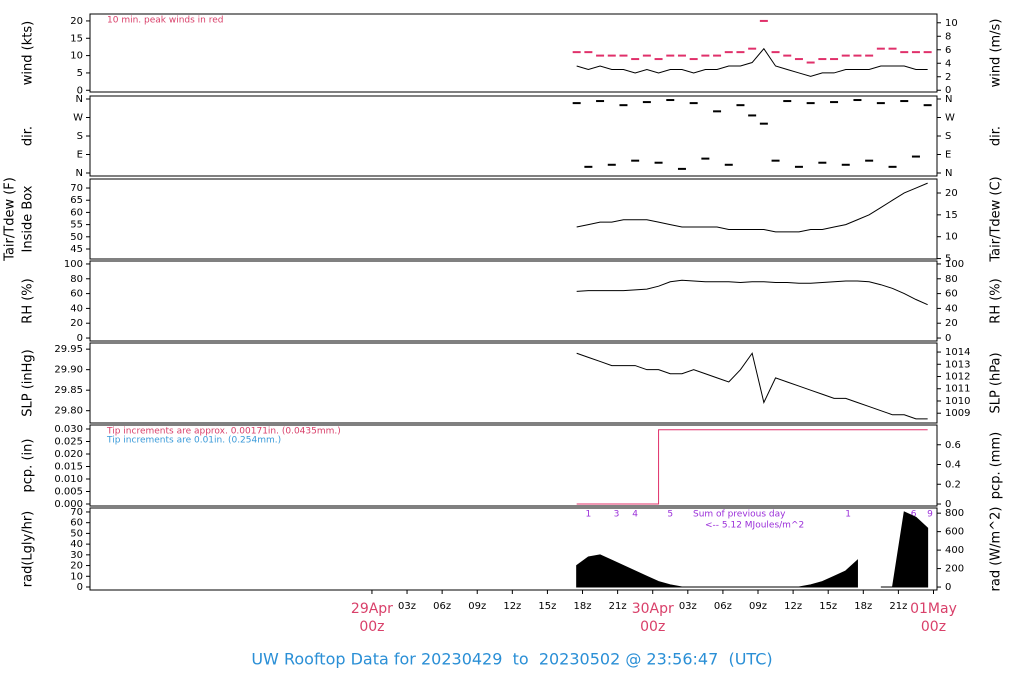 This screenshot has height=700, width=1024. Describe the element at coordinates (996, 136) in the screenshot. I see `y2-axis-label: dir.` at that location.